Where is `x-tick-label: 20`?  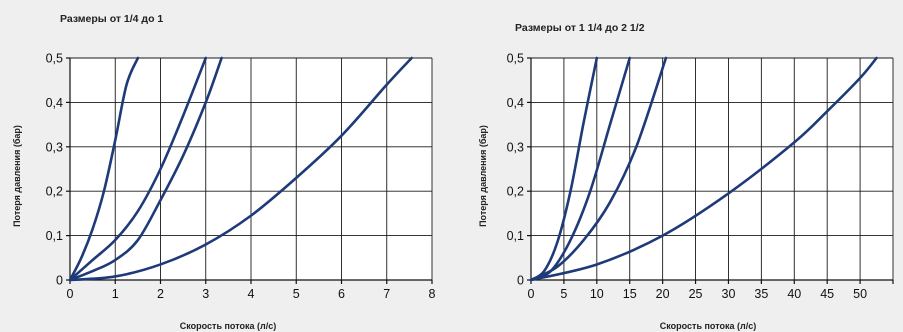 x-tick-label: 20 is located at coordinates (663, 294).